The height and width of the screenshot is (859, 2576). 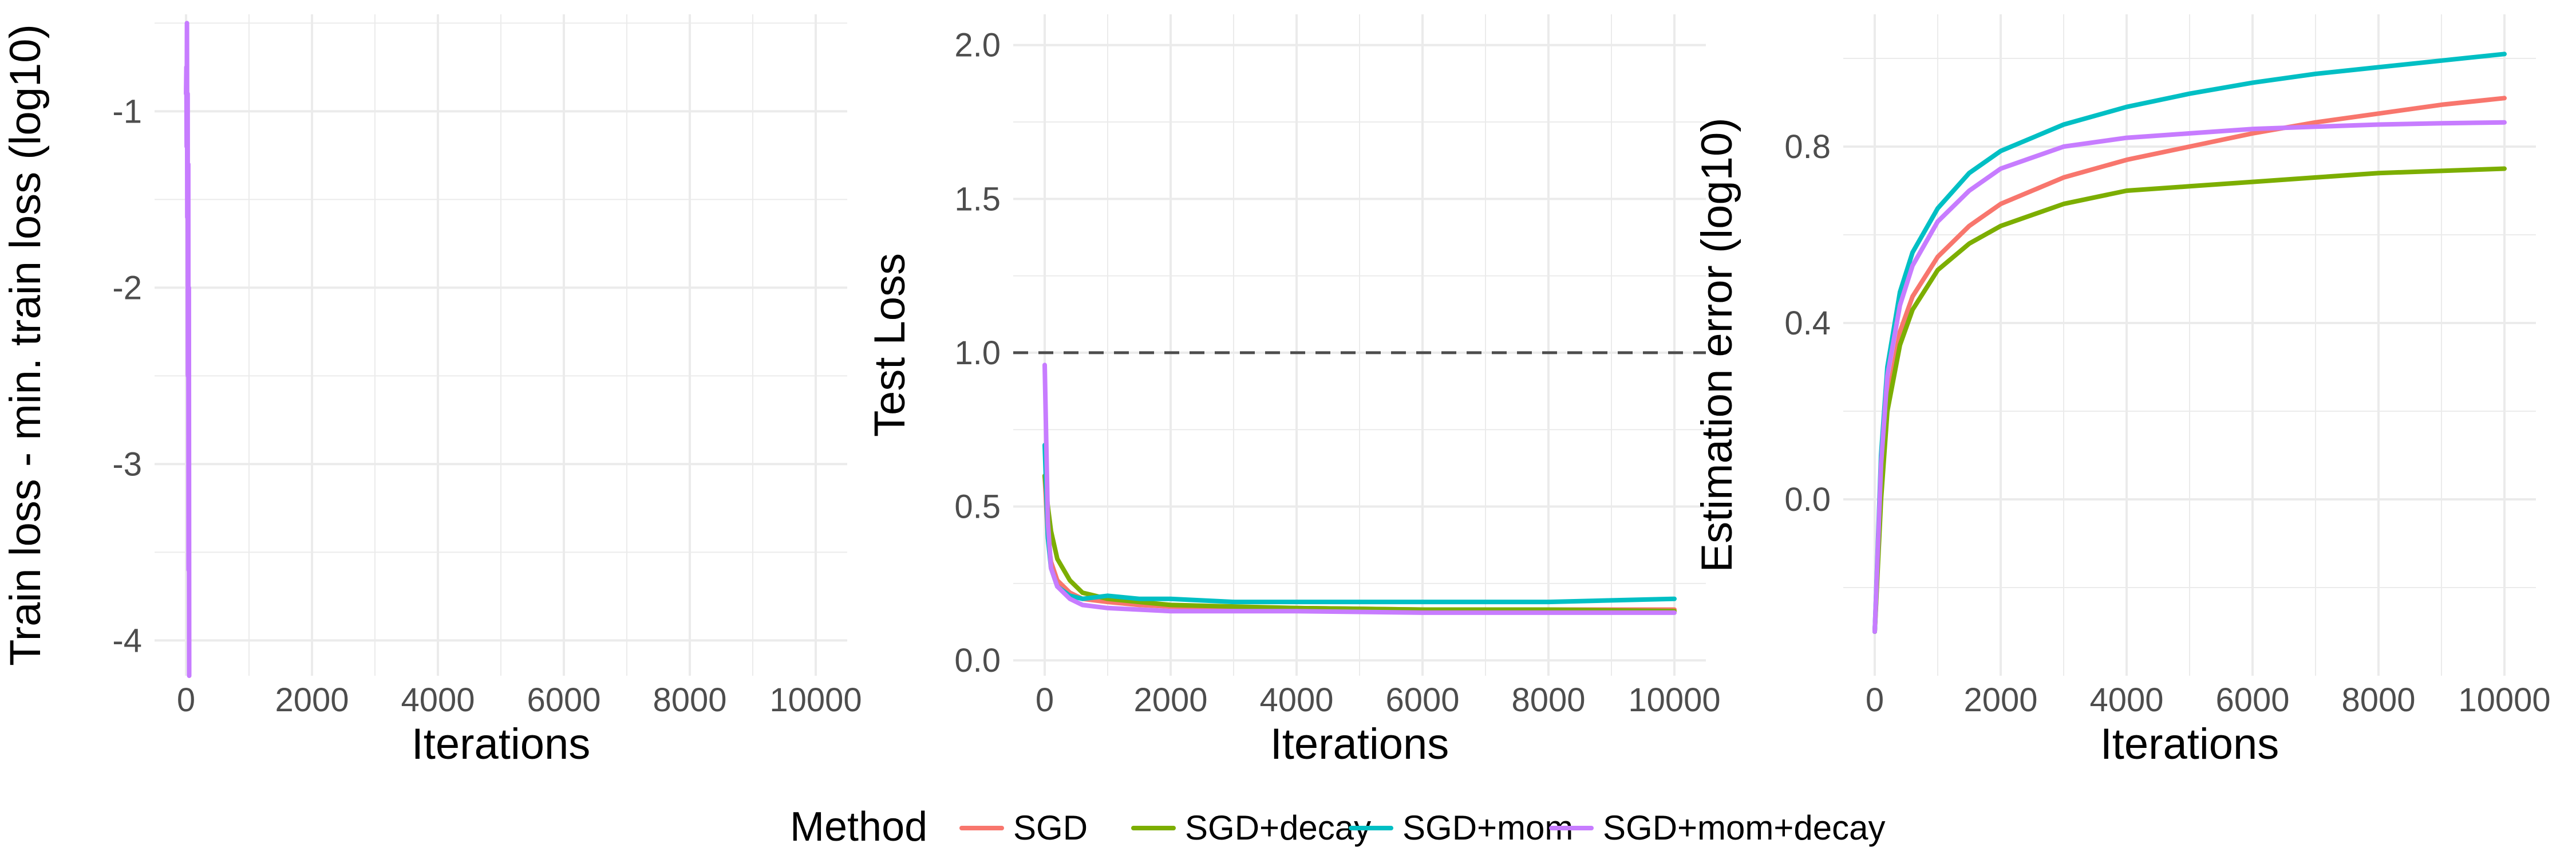 I want to click on y-axis-title: Estimation error (log10), so click(x=1717, y=344).